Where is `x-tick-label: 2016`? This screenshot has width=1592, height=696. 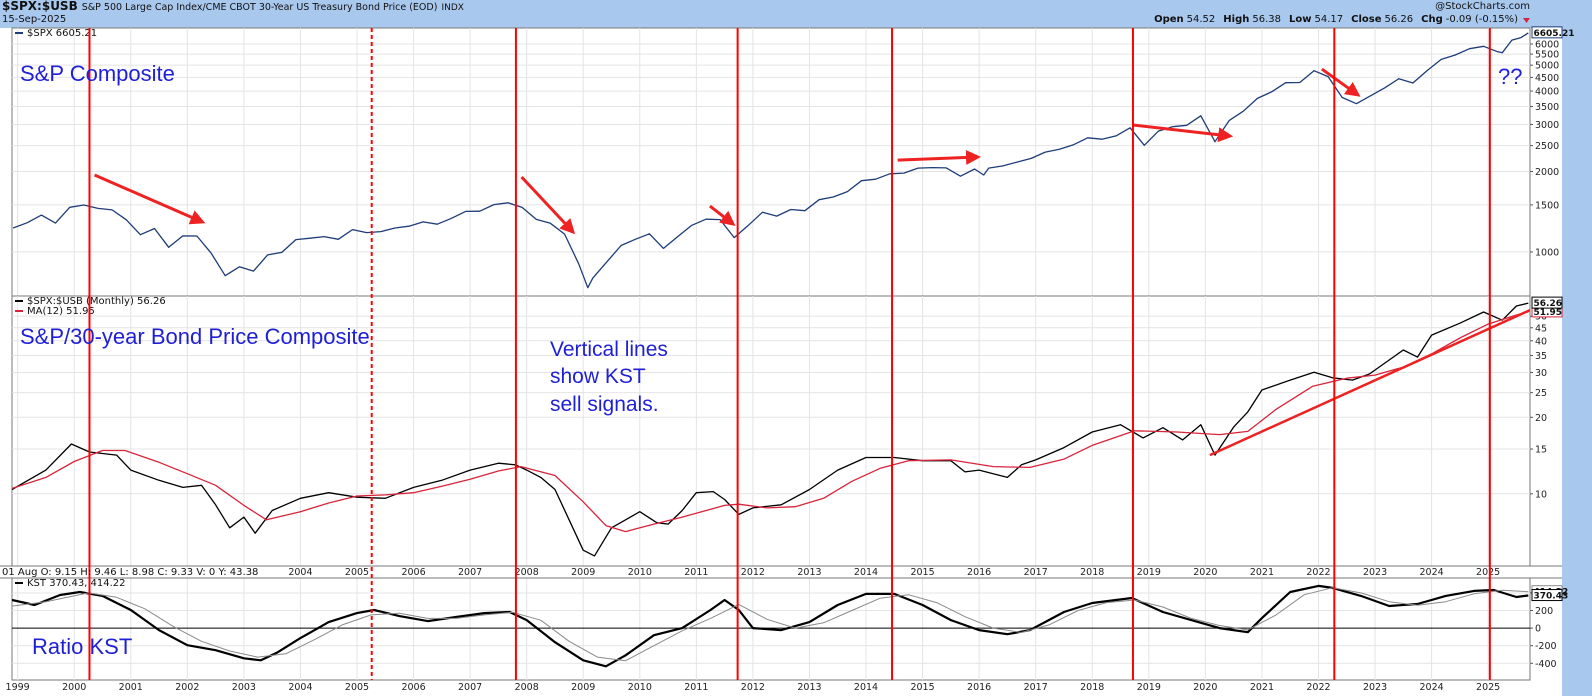
x-tick-label: 2016 is located at coordinates (979, 687).